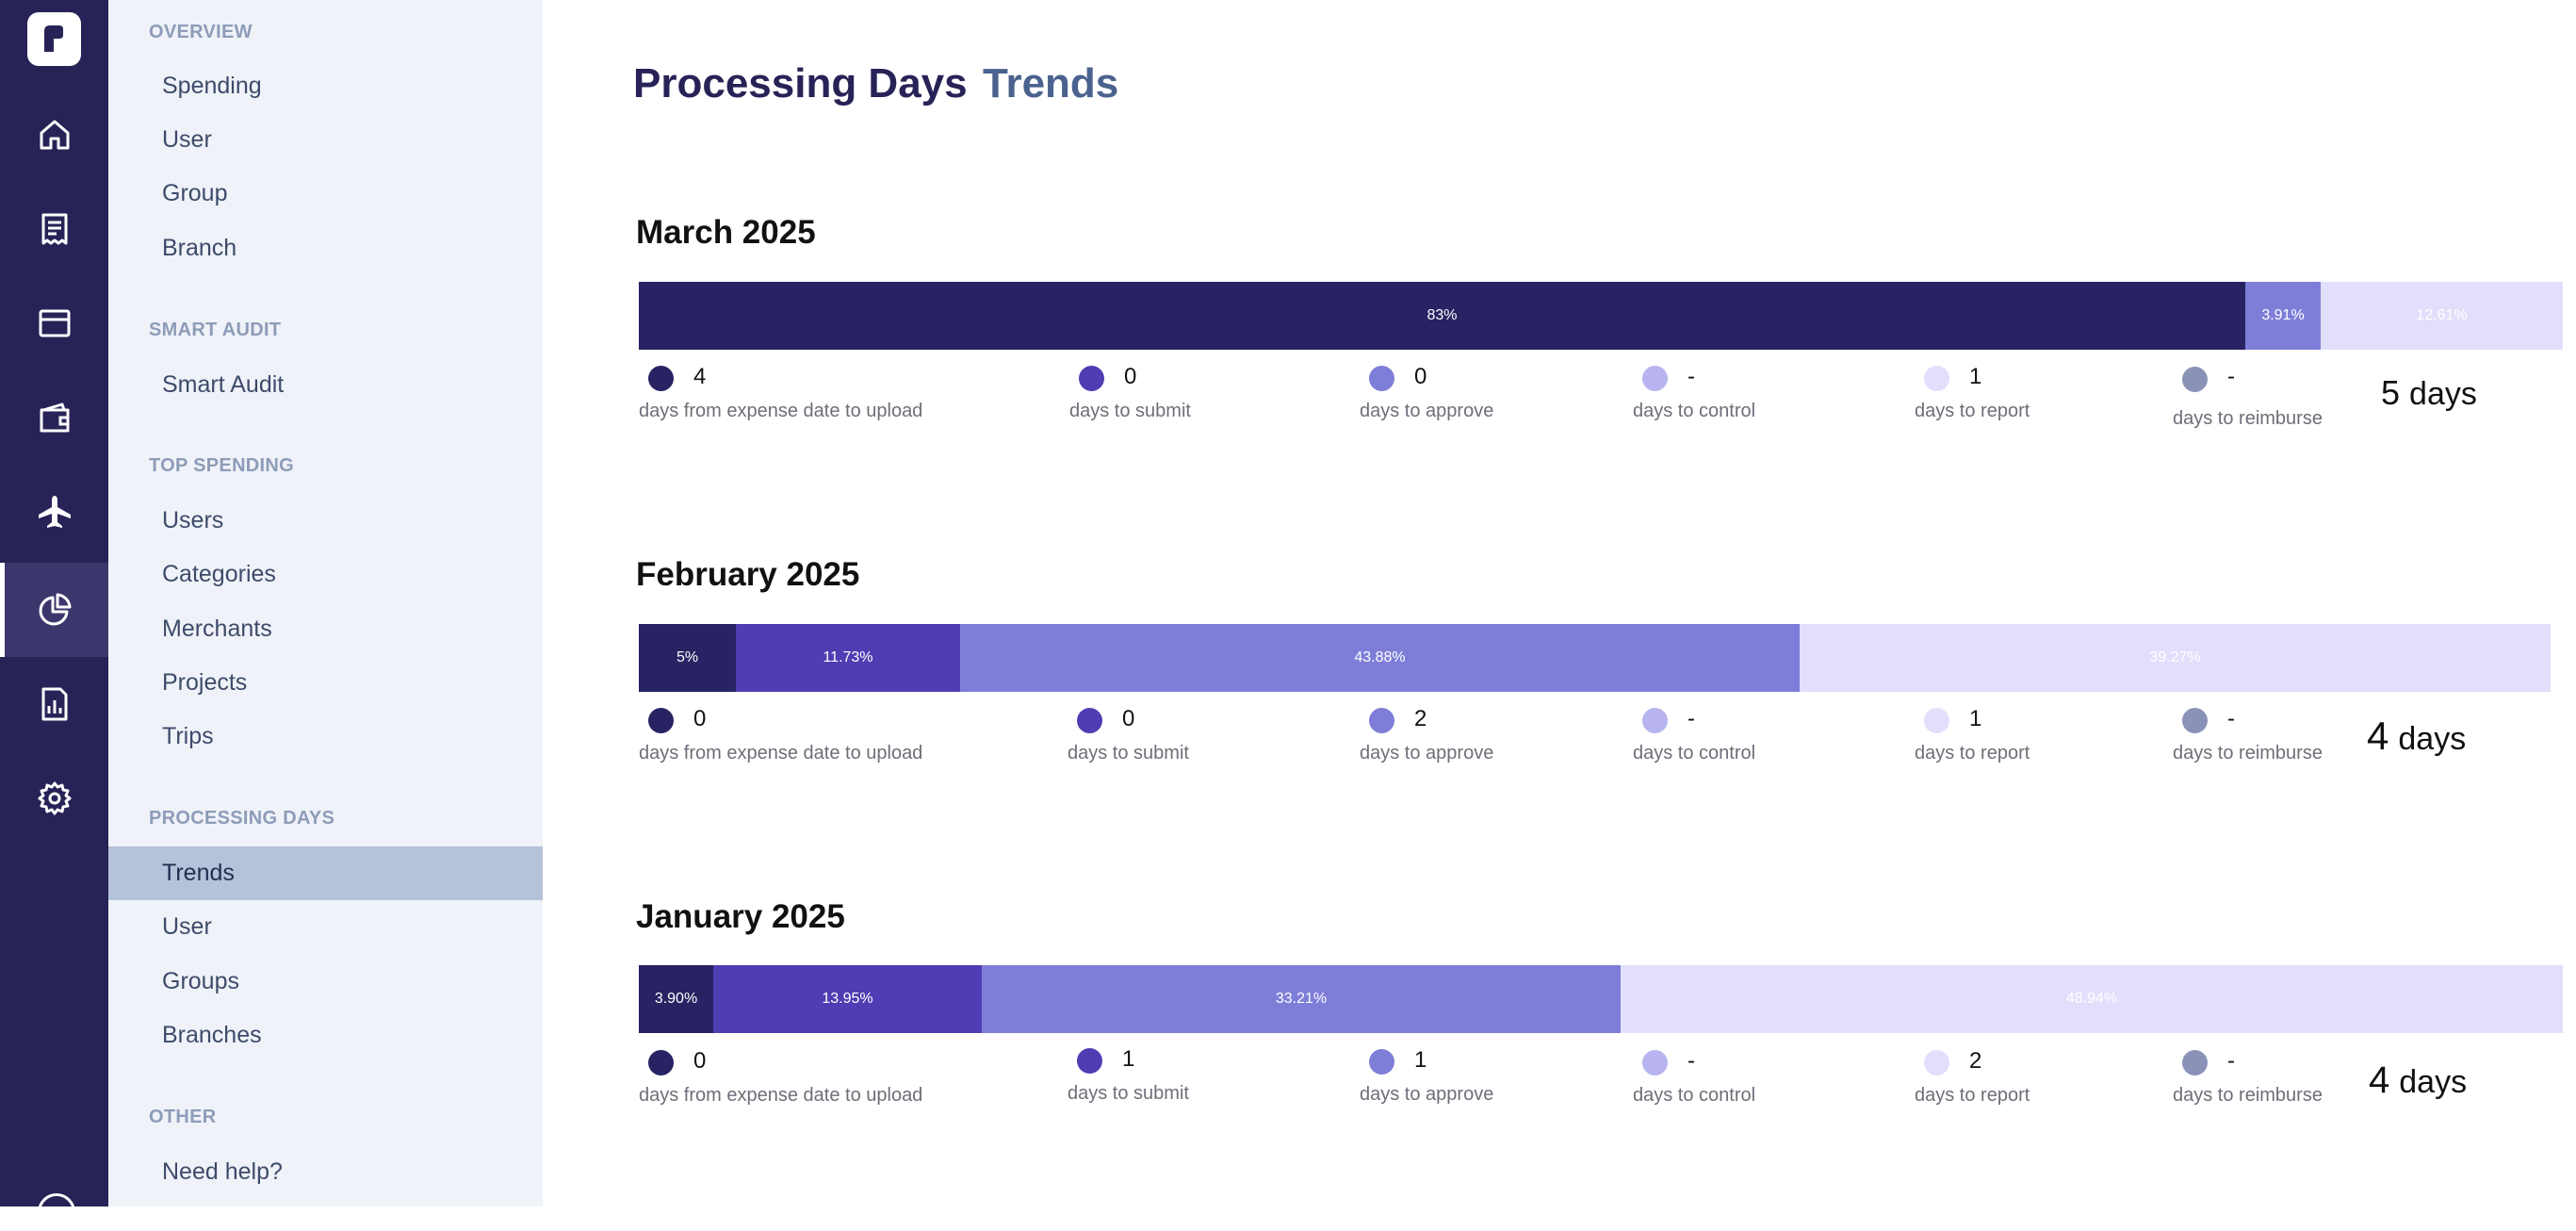 Image resolution: width=2576 pixels, height=1231 pixels. I want to click on total-days: 5 days, so click(2429, 393).